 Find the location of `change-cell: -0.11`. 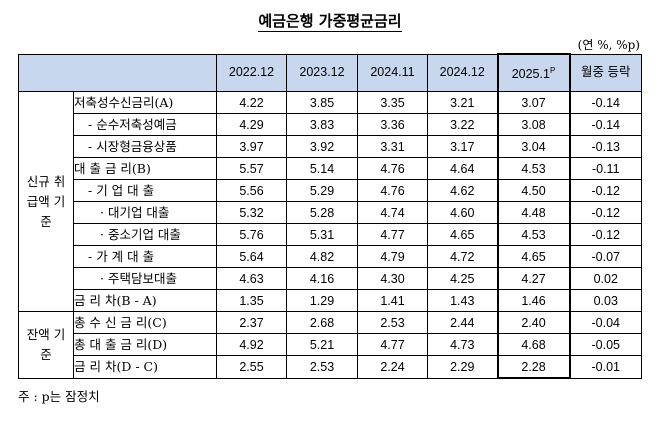

change-cell: -0.11 is located at coordinates (605, 168).